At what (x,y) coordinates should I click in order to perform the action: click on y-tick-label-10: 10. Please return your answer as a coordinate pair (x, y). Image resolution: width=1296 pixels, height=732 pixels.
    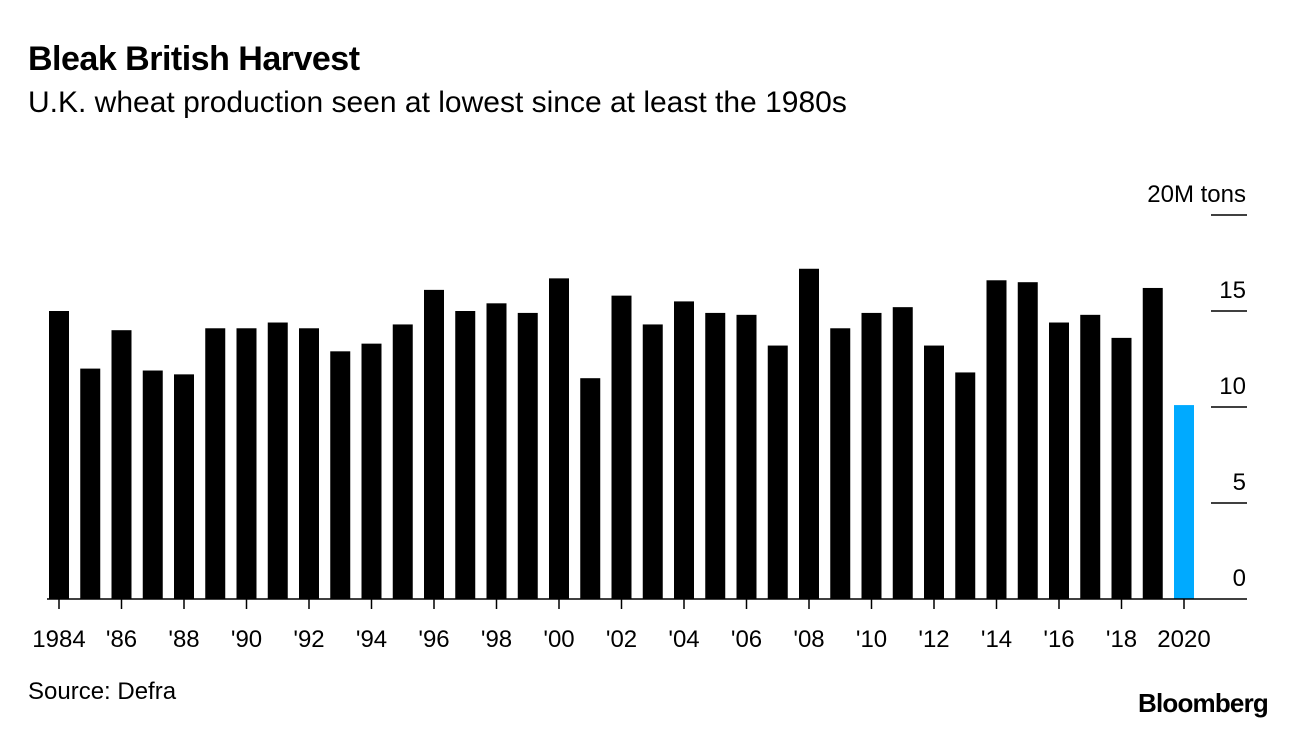
    Looking at the image, I should click on (1232, 386).